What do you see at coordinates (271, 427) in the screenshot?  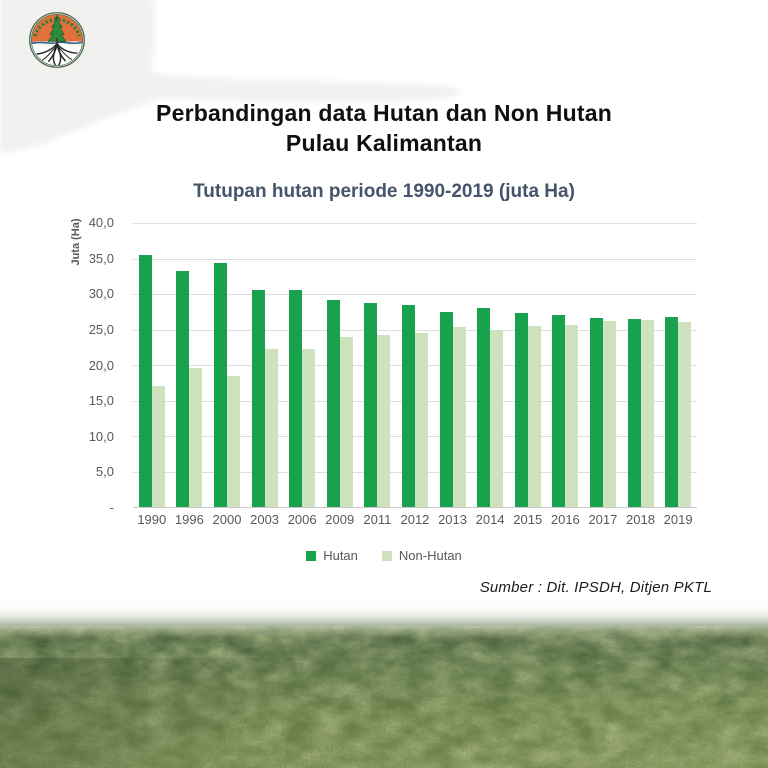 I see `bar-non-hutan-2003` at bounding box center [271, 427].